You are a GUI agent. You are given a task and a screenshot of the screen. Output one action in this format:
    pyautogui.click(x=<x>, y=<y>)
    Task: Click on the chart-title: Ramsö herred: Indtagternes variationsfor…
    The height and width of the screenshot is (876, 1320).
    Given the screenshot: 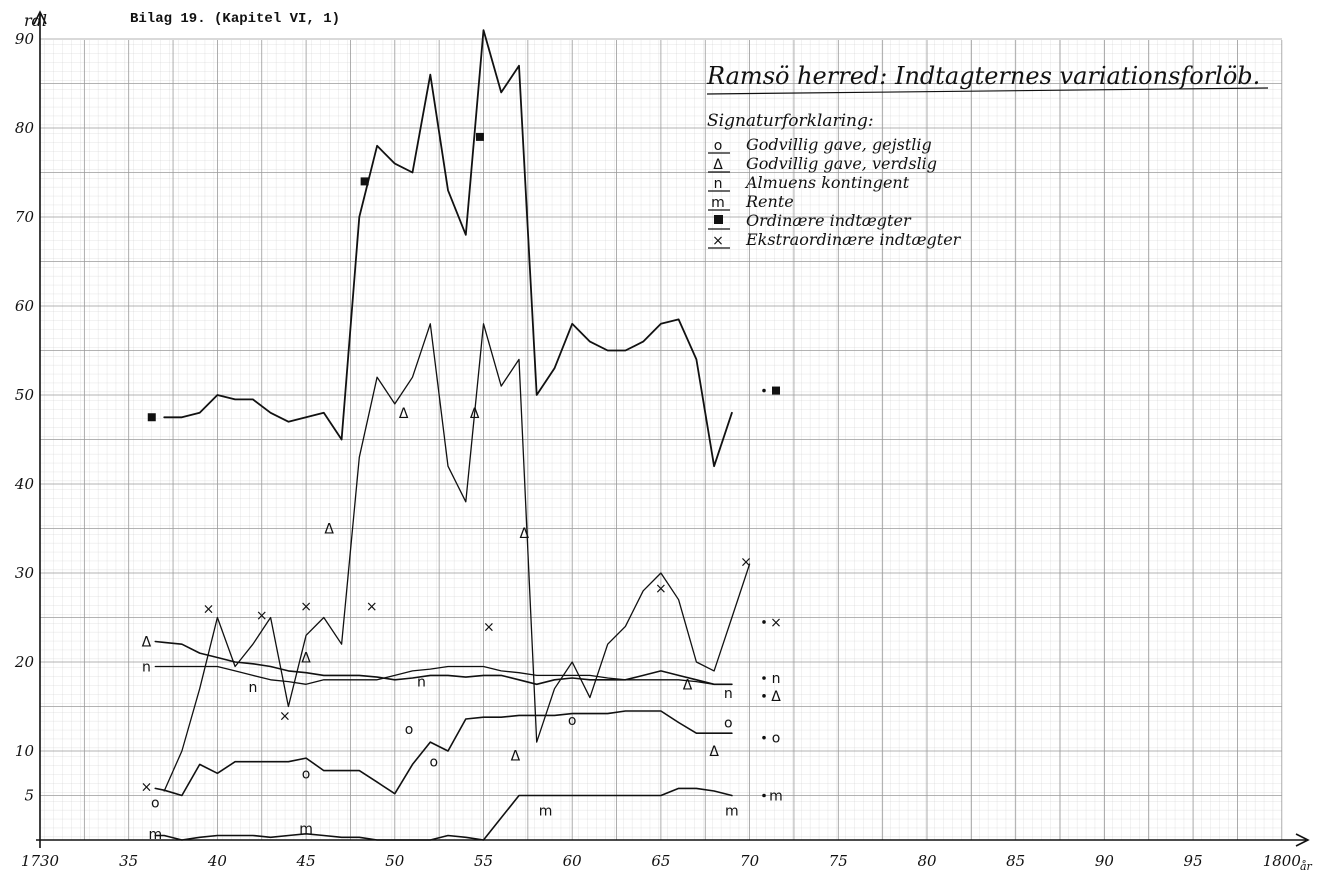 What is the action you would take?
    pyautogui.click(x=983, y=76)
    